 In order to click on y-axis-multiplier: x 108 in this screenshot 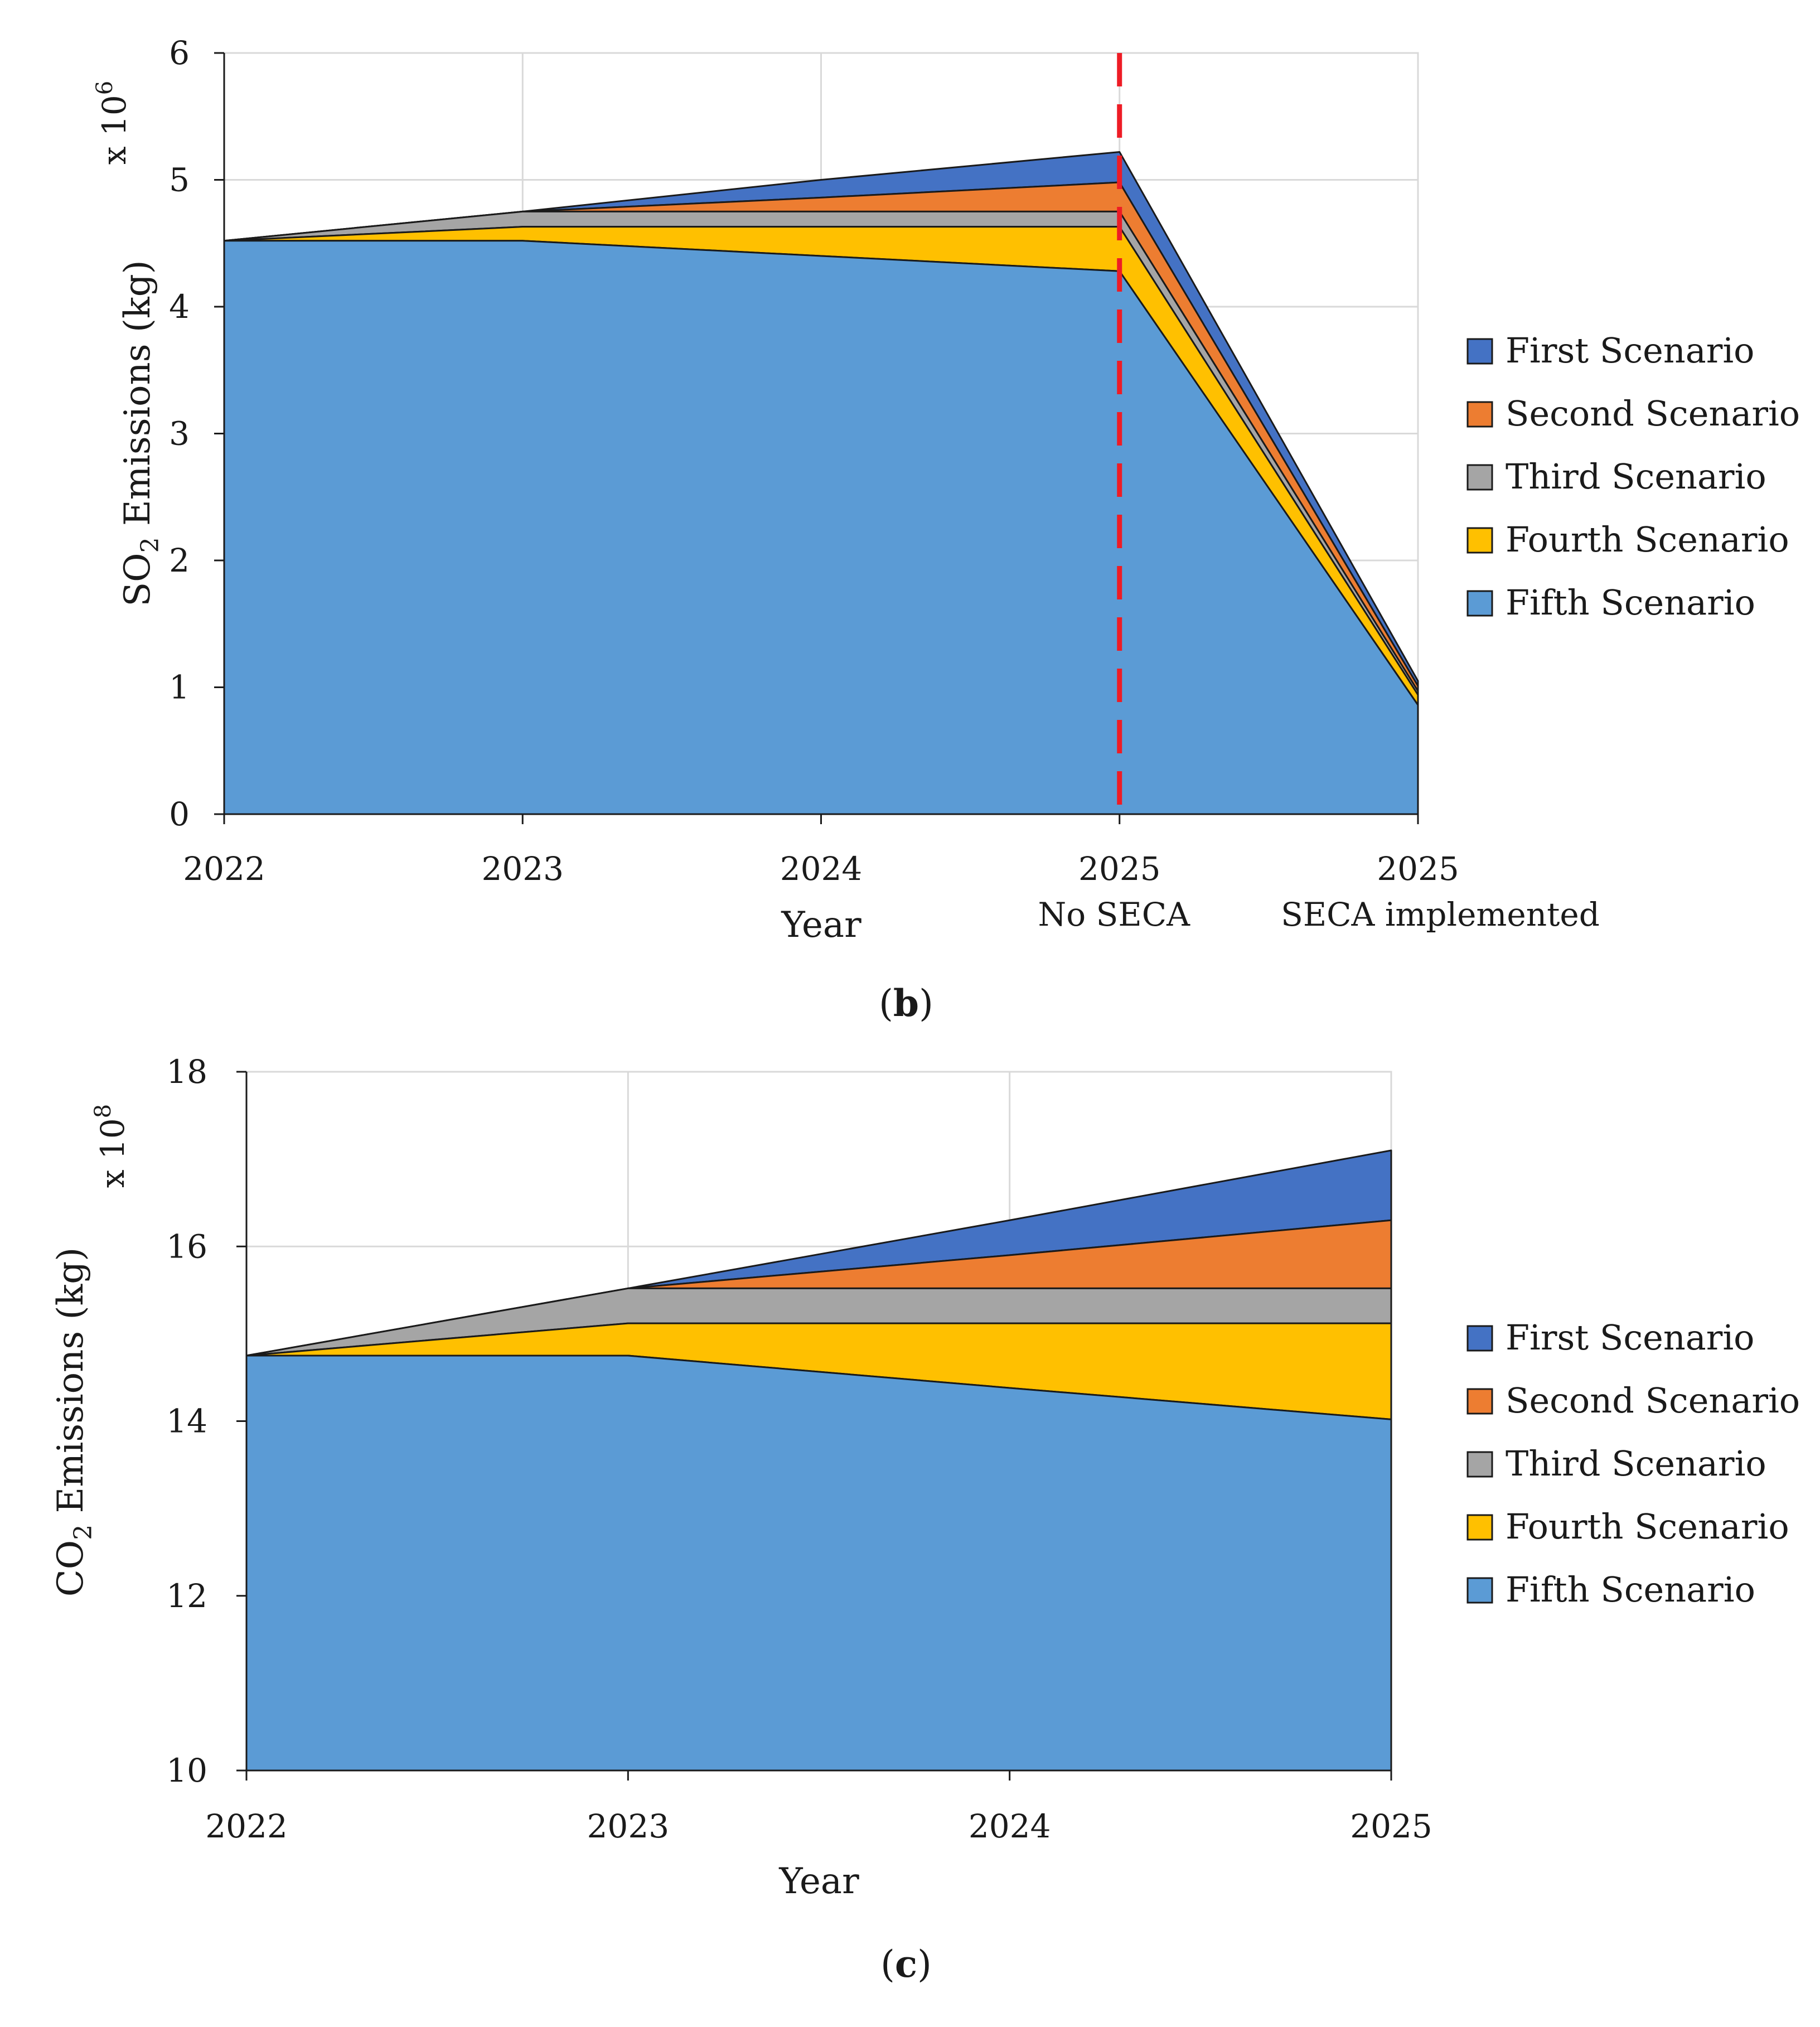, I will do `click(111, 1146)`.